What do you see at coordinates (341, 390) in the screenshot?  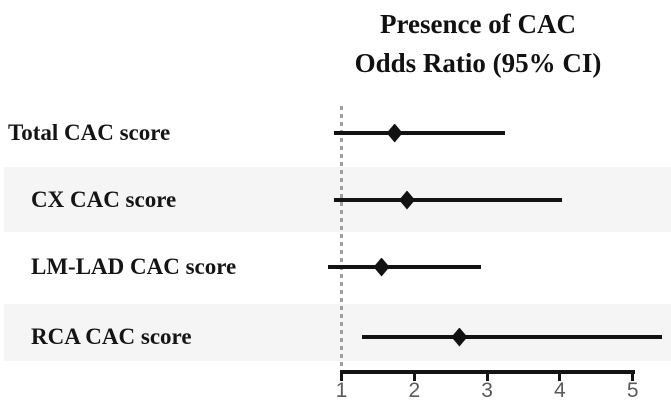 I see `x-axis-tick-label: 1` at bounding box center [341, 390].